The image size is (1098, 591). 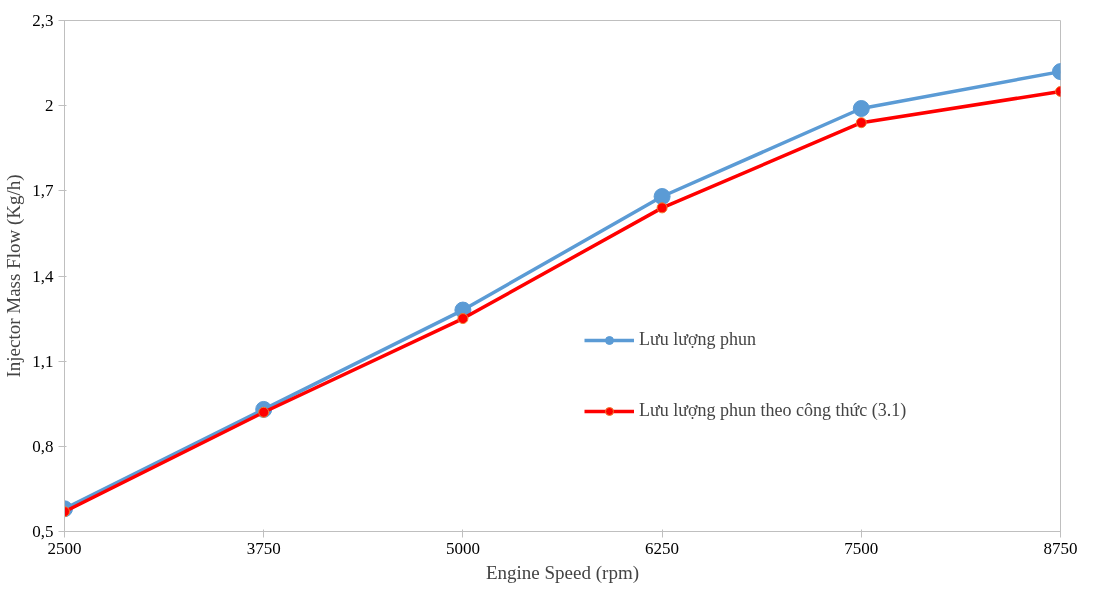 I want to click on y-tick-label: 0,8, so click(x=43, y=446).